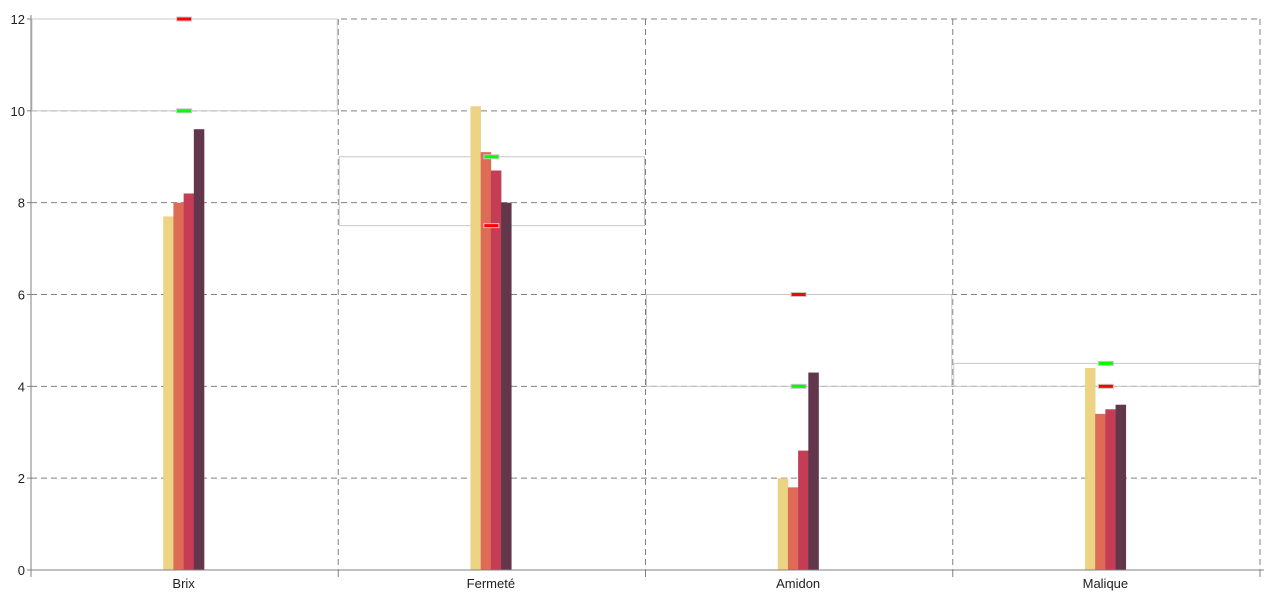  I want to click on marker-red-brix, so click(184, 19).